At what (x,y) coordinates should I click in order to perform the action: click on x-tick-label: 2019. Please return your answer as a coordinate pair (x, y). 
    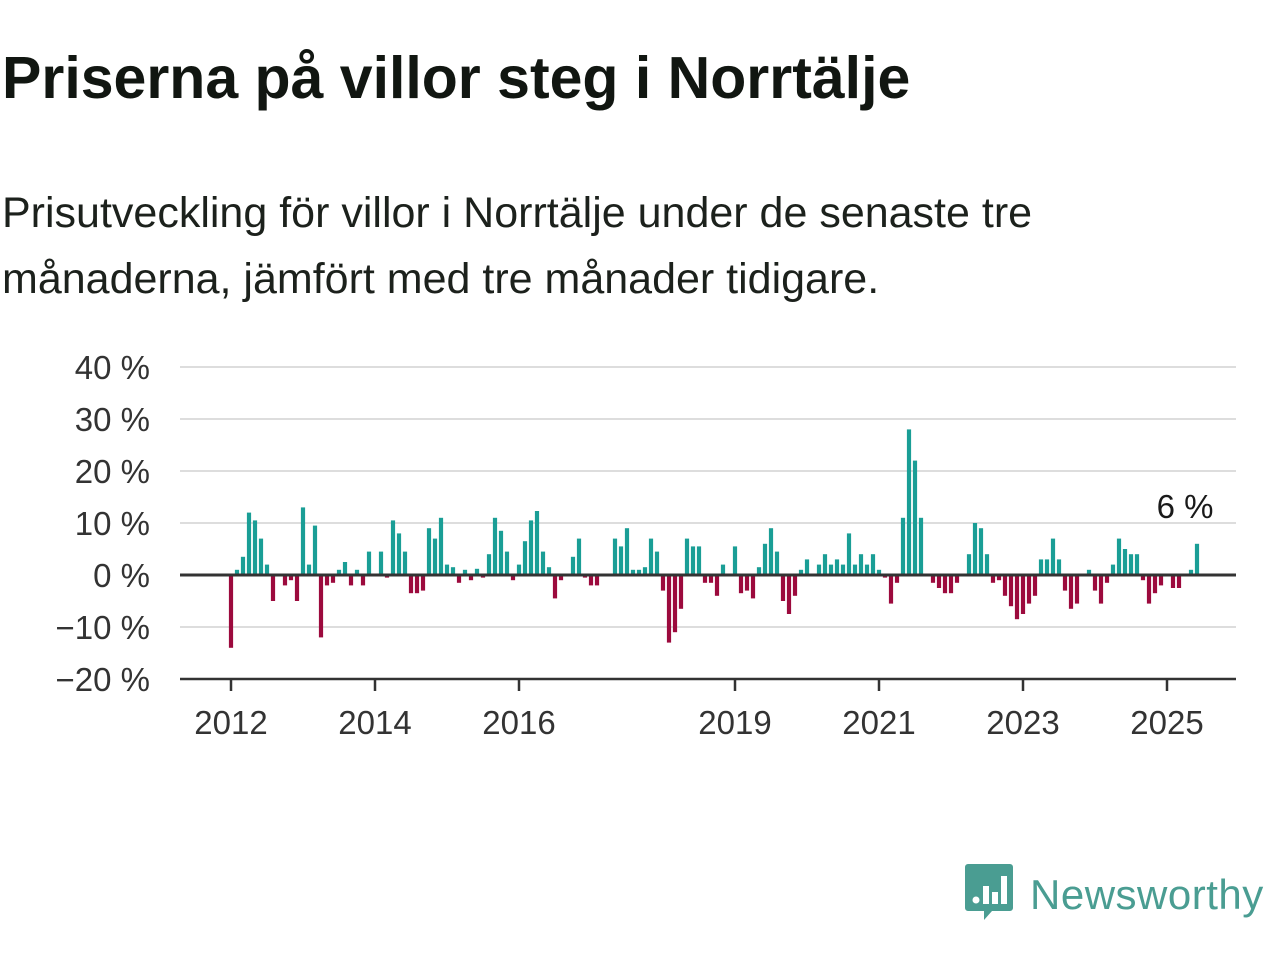
    Looking at the image, I should click on (734, 722).